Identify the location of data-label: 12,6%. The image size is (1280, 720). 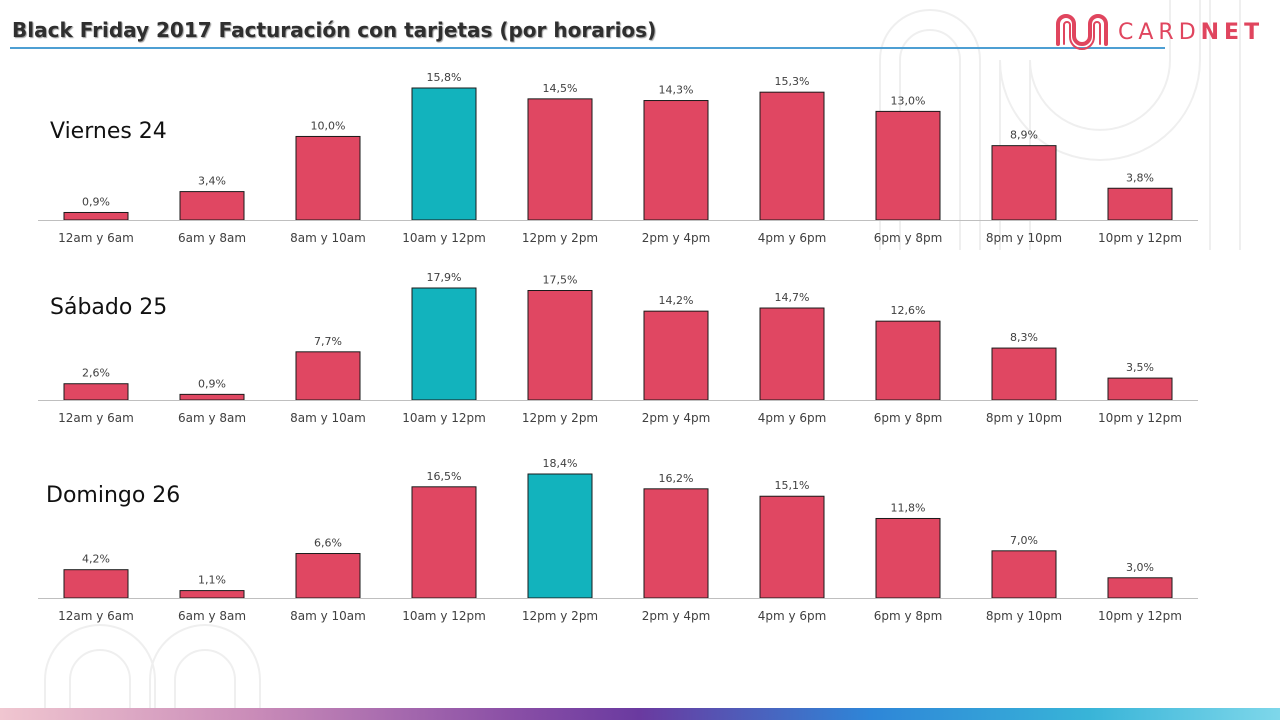
(908, 310).